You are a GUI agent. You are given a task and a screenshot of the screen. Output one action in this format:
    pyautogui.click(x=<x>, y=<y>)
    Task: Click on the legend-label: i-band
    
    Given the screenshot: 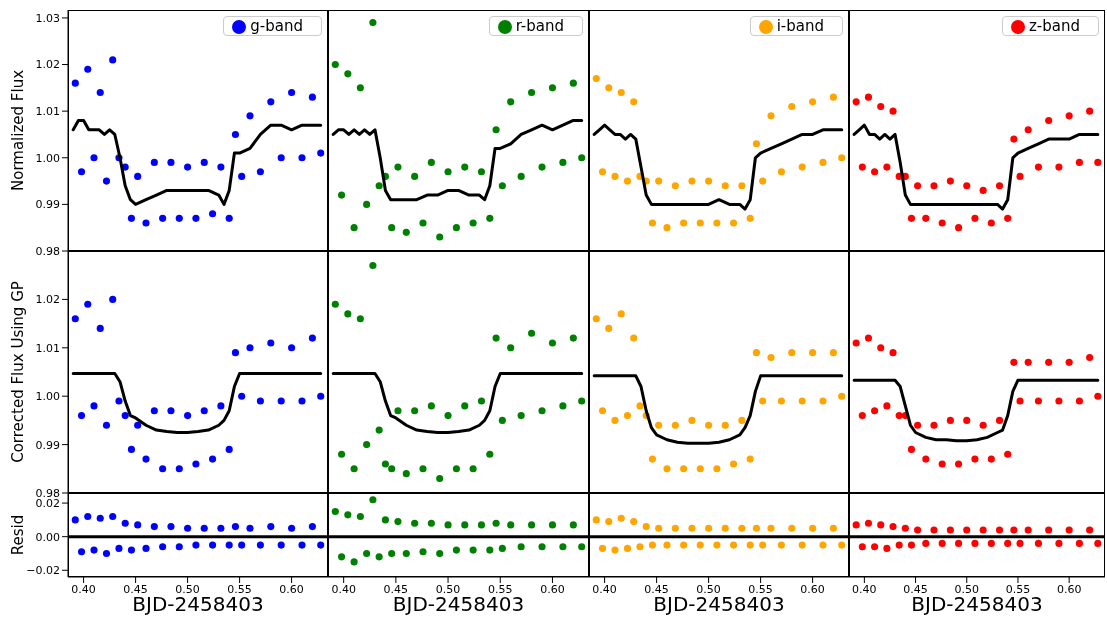 What is the action you would take?
    pyautogui.click(x=800, y=26)
    